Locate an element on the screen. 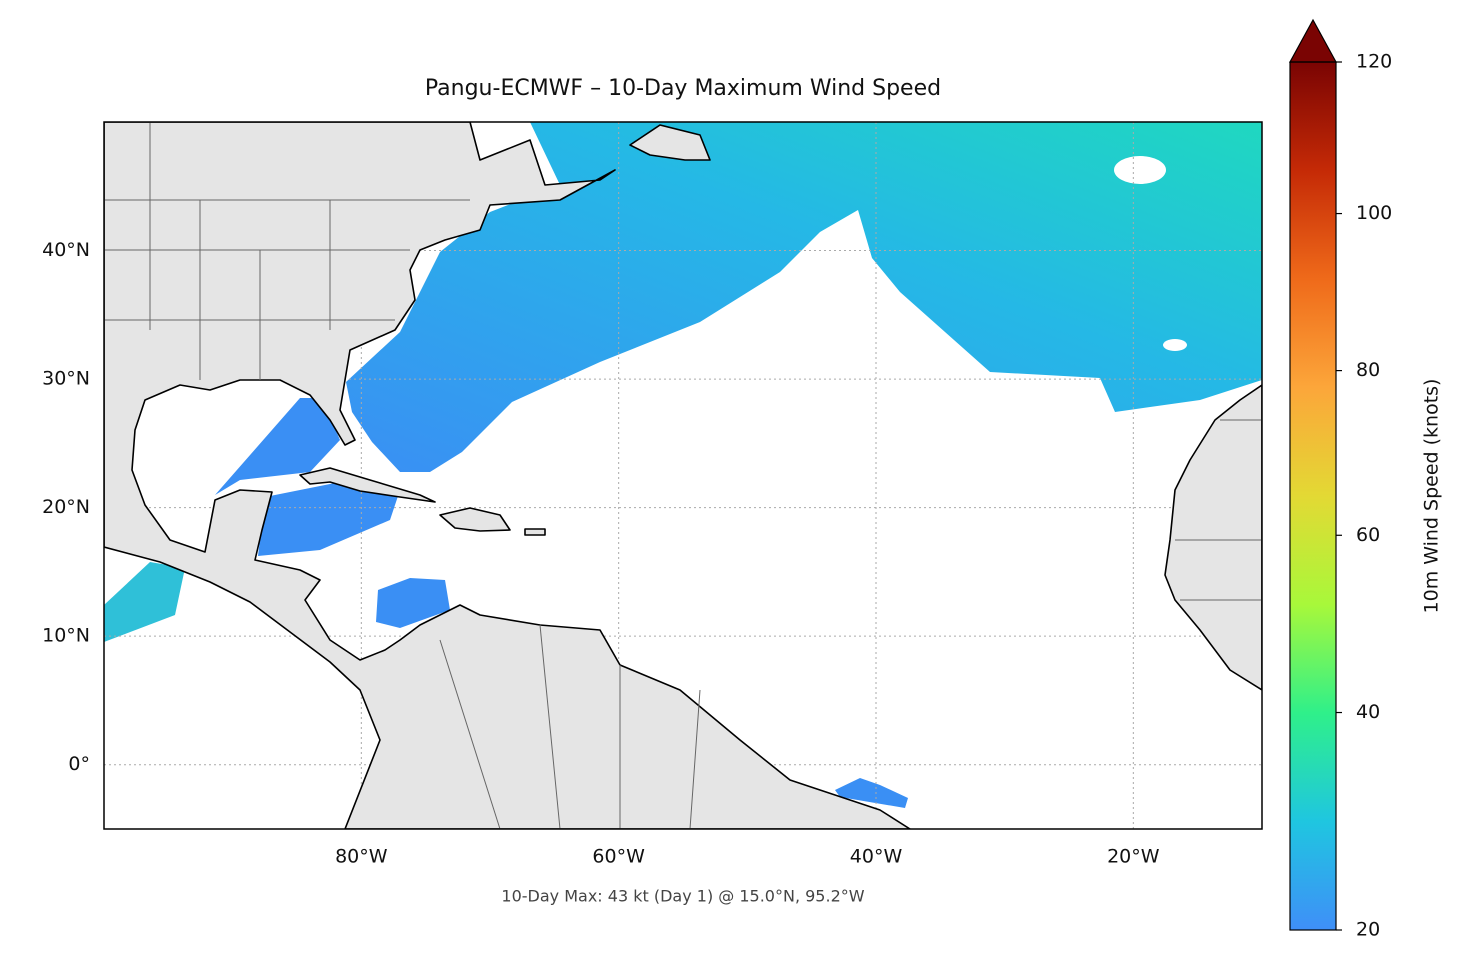 The image size is (1466, 973). wind-caribbean is located at coordinates (329, 517).